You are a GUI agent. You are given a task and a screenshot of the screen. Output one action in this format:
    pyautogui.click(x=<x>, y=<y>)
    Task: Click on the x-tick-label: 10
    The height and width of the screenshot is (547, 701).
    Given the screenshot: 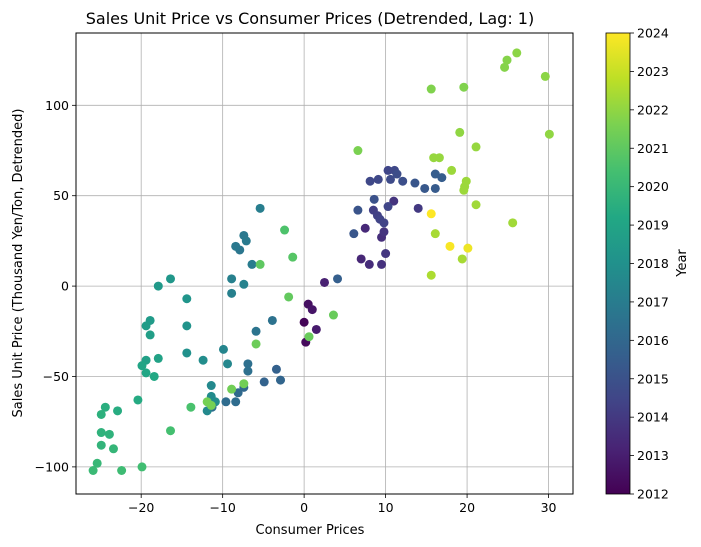 What is the action you would take?
    pyautogui.click(x=386, y=507)
    